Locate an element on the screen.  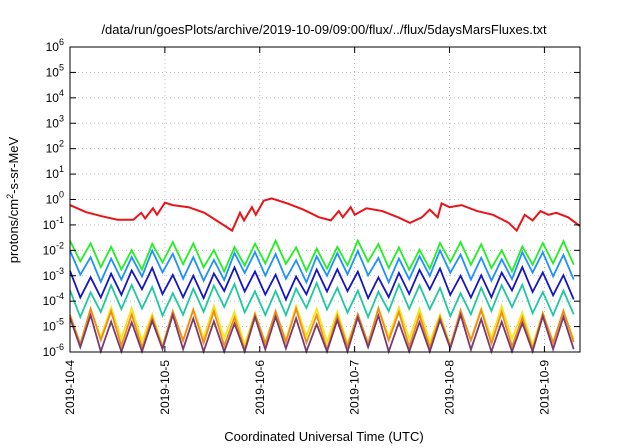
y-axis-label-pre: protons/cm is located at coordinates (13, 231).